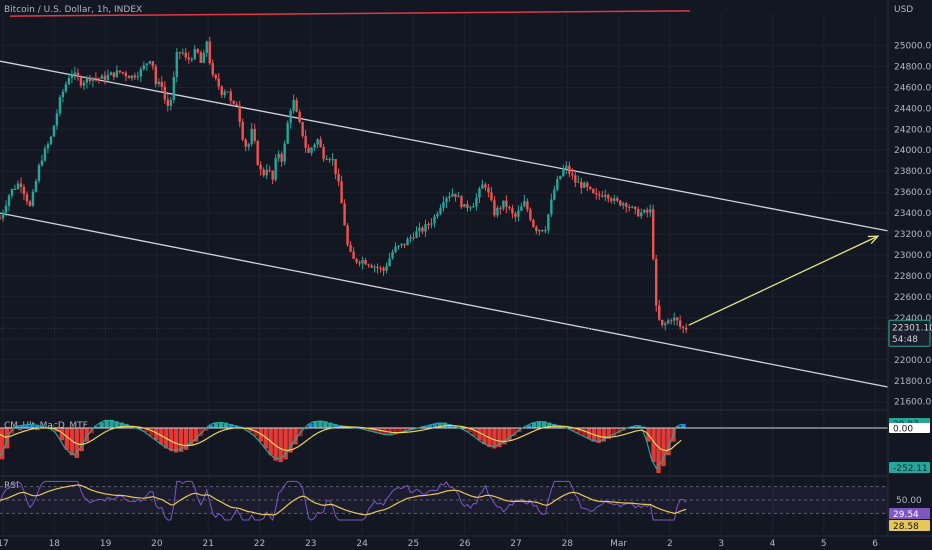 This screenshot has width=932, height=550. I want to click on projection-arrow-head, so click(873, 240).